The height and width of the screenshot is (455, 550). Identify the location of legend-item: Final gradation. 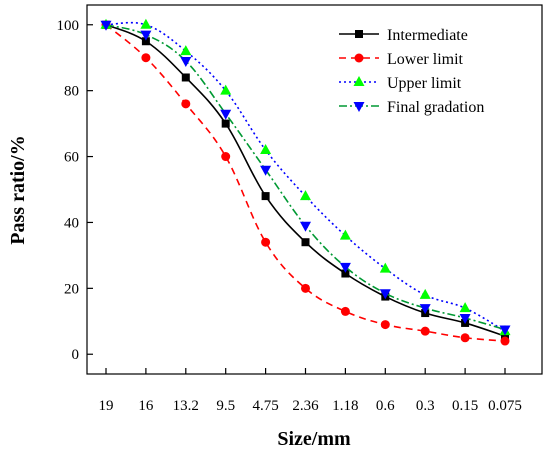
(411, 107).